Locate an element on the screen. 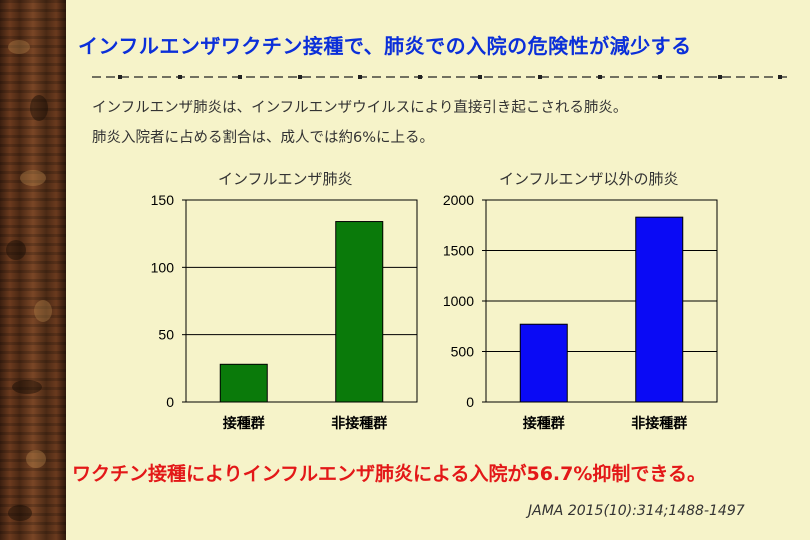 The width and height of the screenshot is (810, 540). plot-area-border is located at coordinates (301, 301).